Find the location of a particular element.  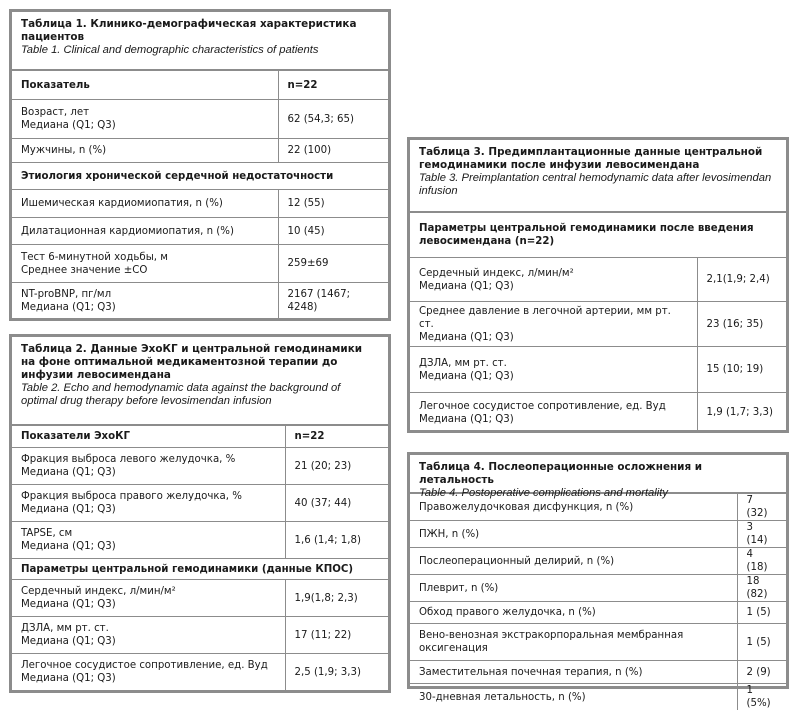

row-label: Ишемическая кардиомиопатия, n (%) is located at coordinates (145, 204).